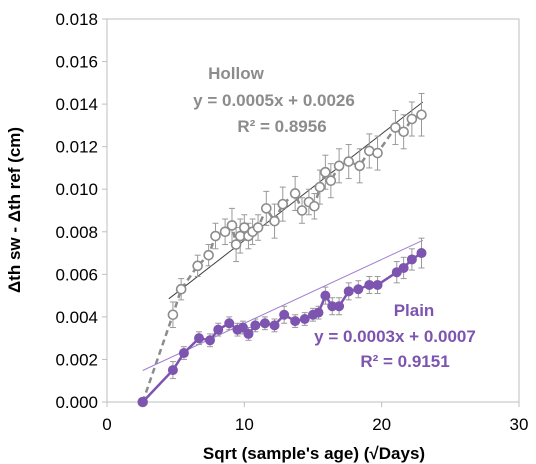 The width and height of the screenshot is (536, 464). What do you see at coordinates (381, 424) in the screenshot?
I see `x-tick-label: 20` at bounding box center [381, 424].